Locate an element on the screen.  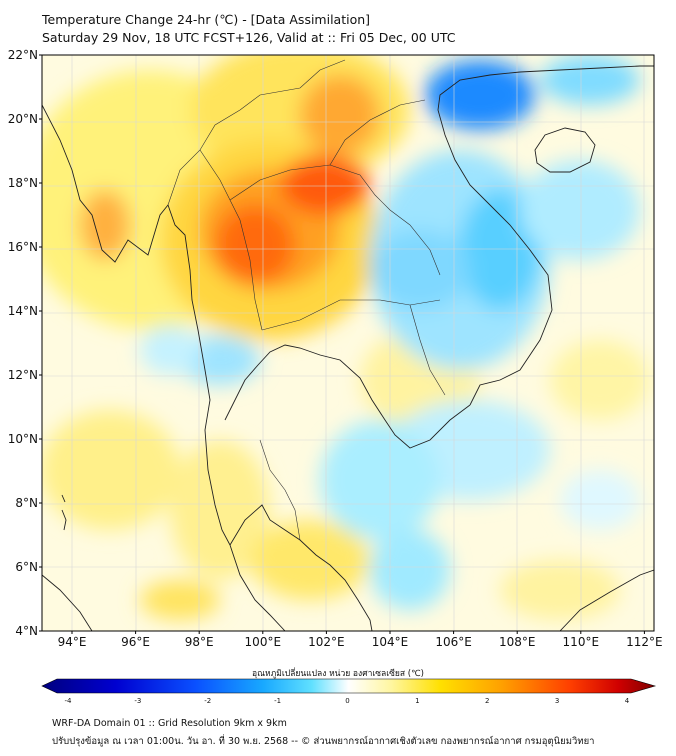
lon-label: 102°E is located at coordinates (326, 642).